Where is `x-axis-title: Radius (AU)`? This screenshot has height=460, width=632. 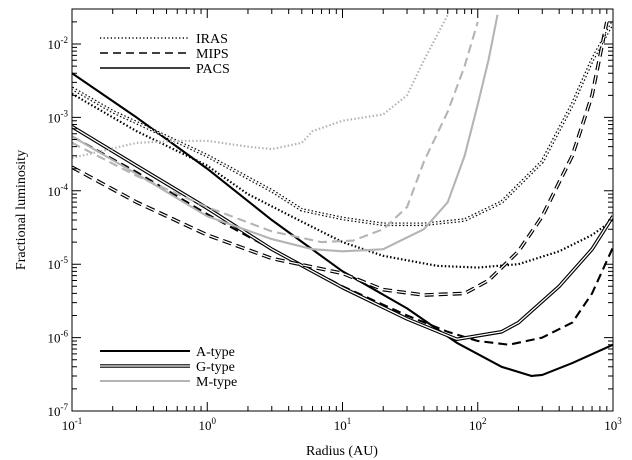
x-axis-title: Radius (AU) is located at coordinates (342, 451).